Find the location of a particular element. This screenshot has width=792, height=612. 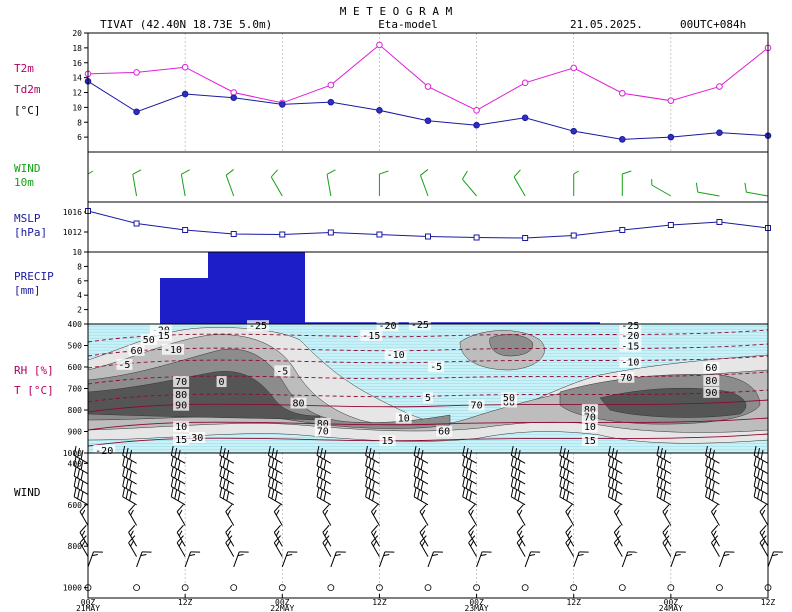

windprof-ytick-label: 800 is located at coordinates (75, 546).